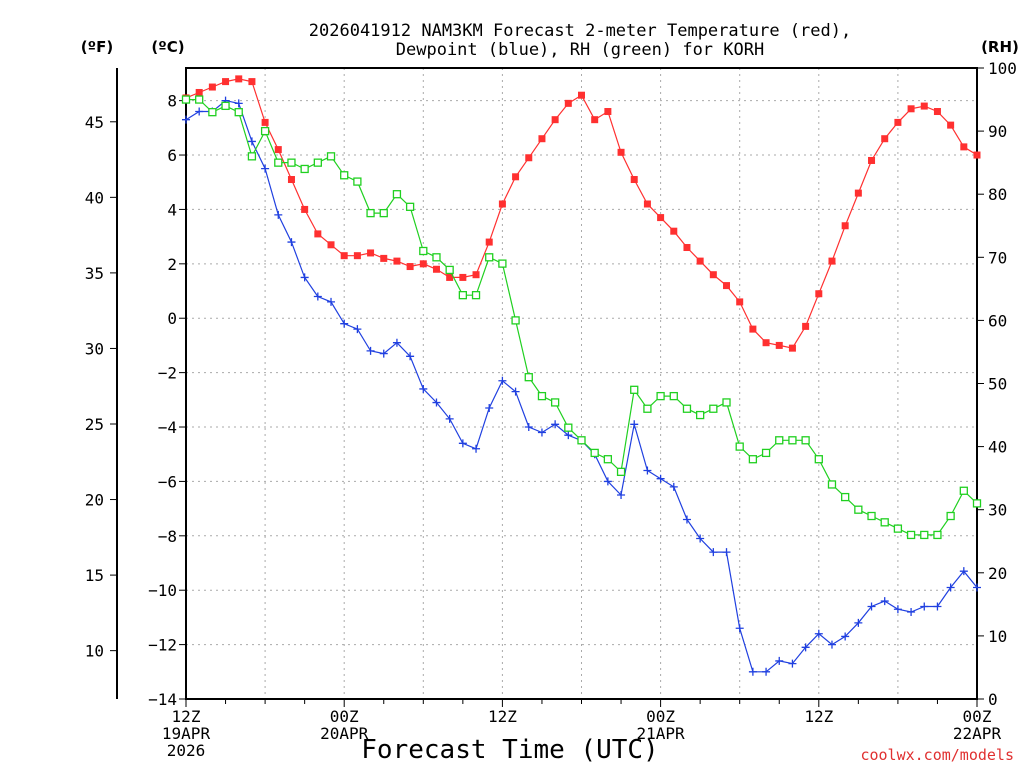  What do you see at coordinates (172, 318) in the screenshot?
I see `celsius-tick-label: 0` at bounding box center [172, 318].